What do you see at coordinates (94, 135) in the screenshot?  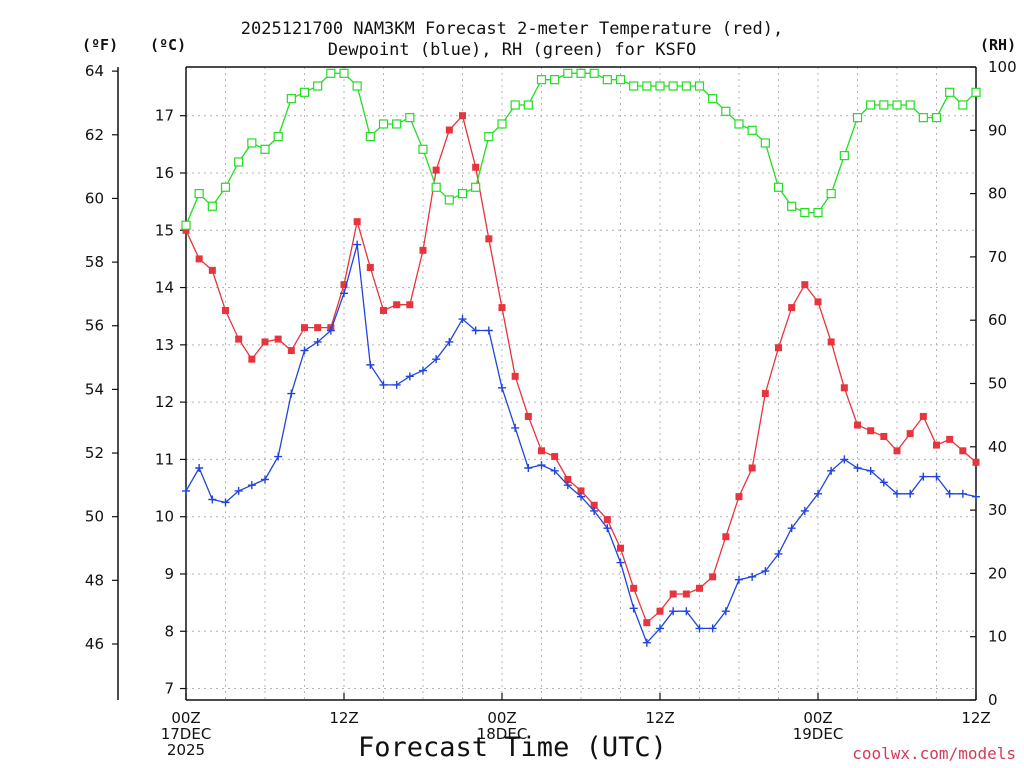 I see `fahrenheit-tick-label: 62` at bounding box center [94, 135].